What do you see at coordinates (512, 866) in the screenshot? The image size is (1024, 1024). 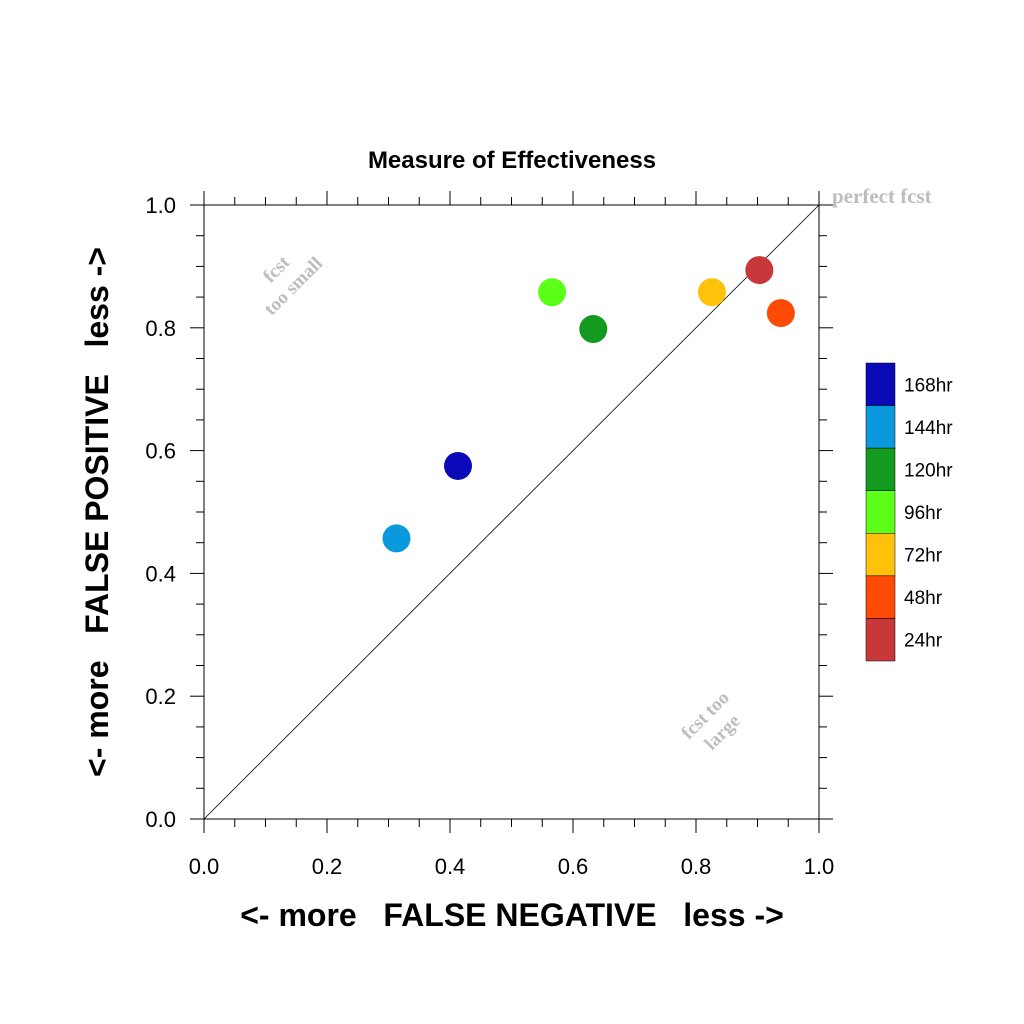 I see `x-tick-labels: 0.0 0.2 0.4 0.6 0.8 1.0` at bounding box center [512, 866].